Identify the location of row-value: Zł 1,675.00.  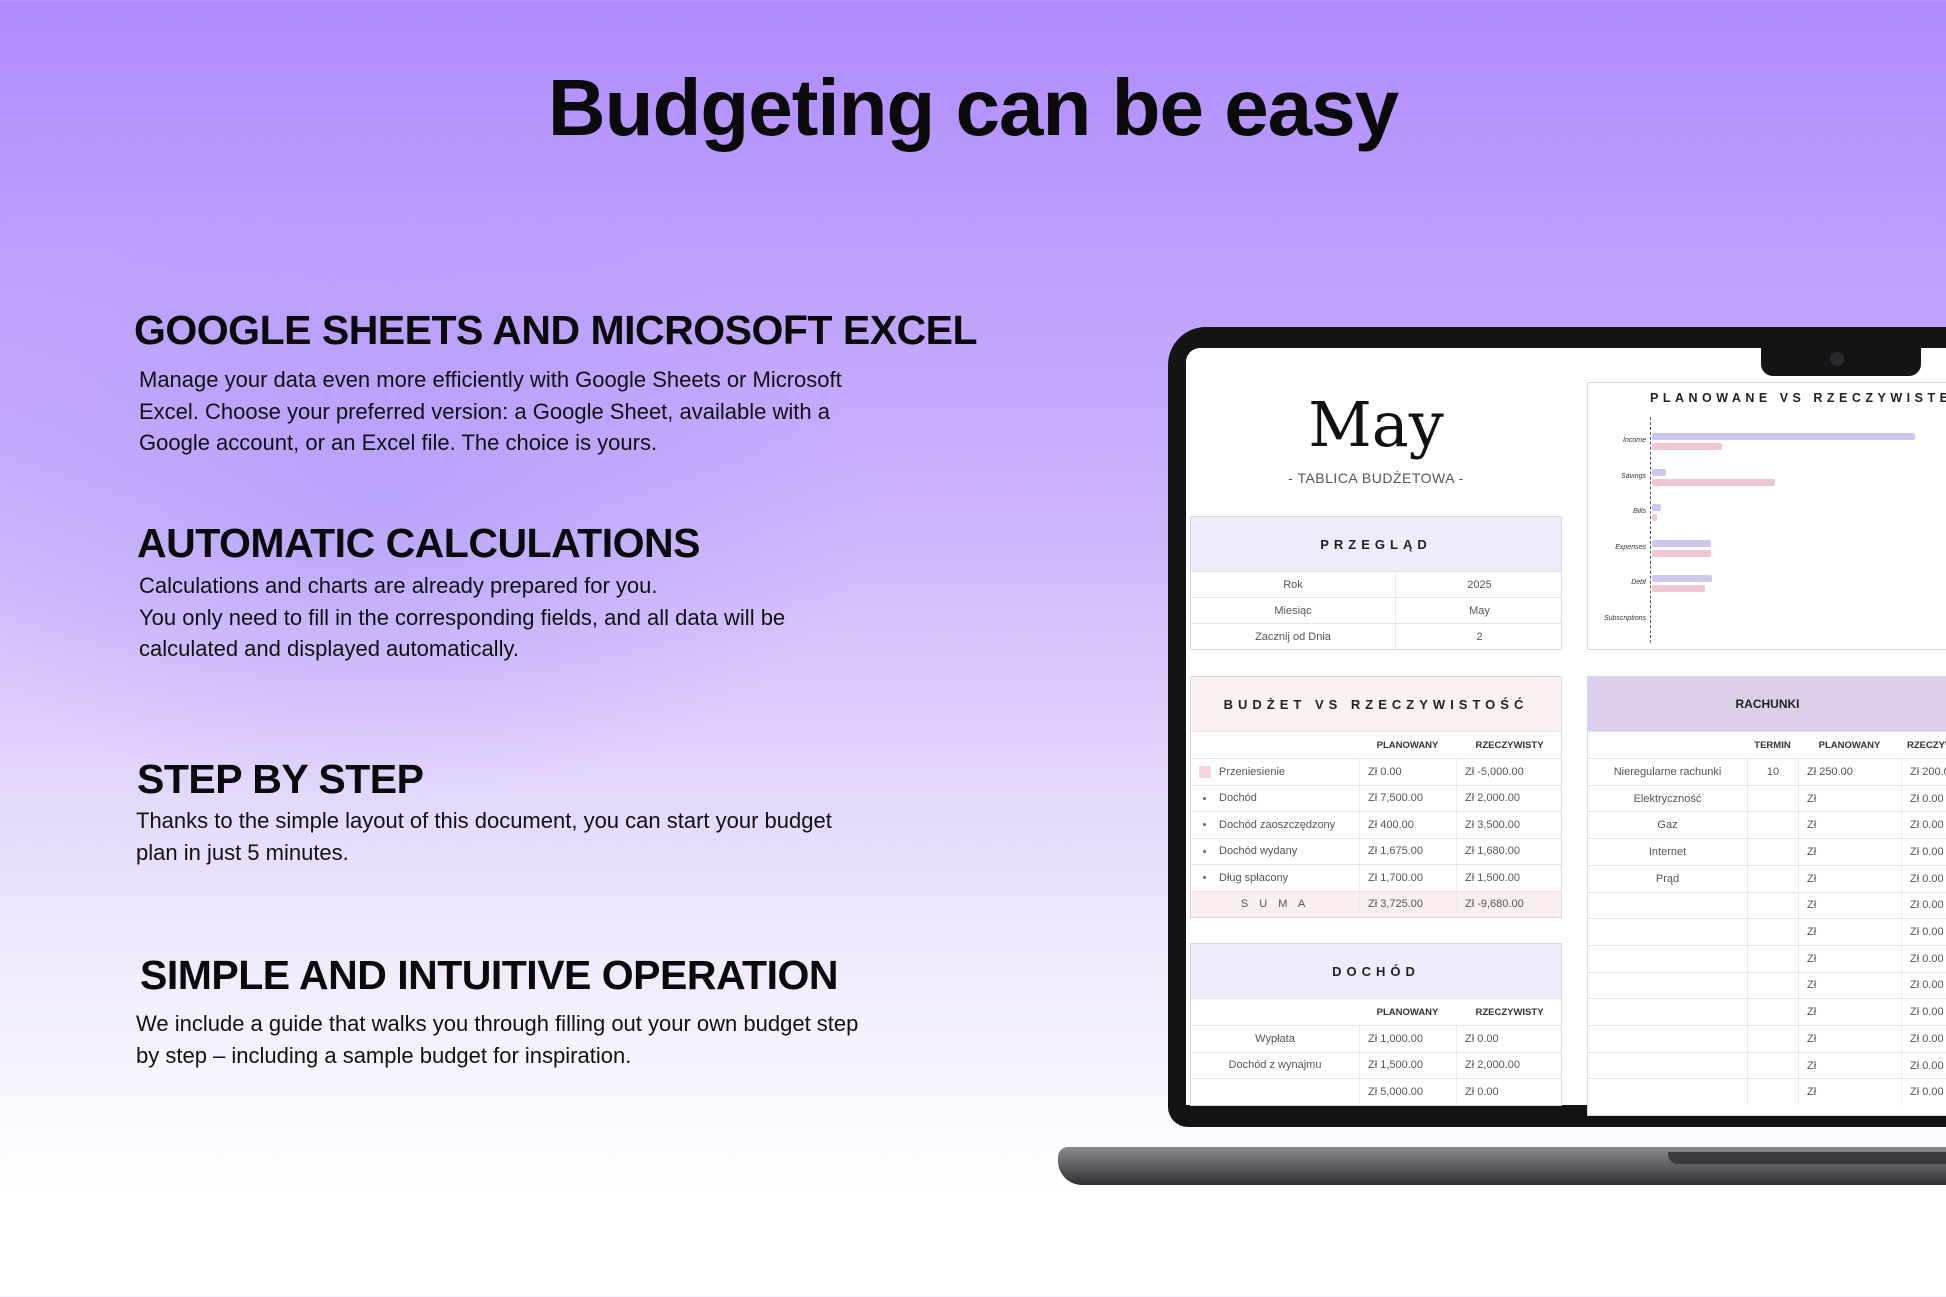
(1407, 851).